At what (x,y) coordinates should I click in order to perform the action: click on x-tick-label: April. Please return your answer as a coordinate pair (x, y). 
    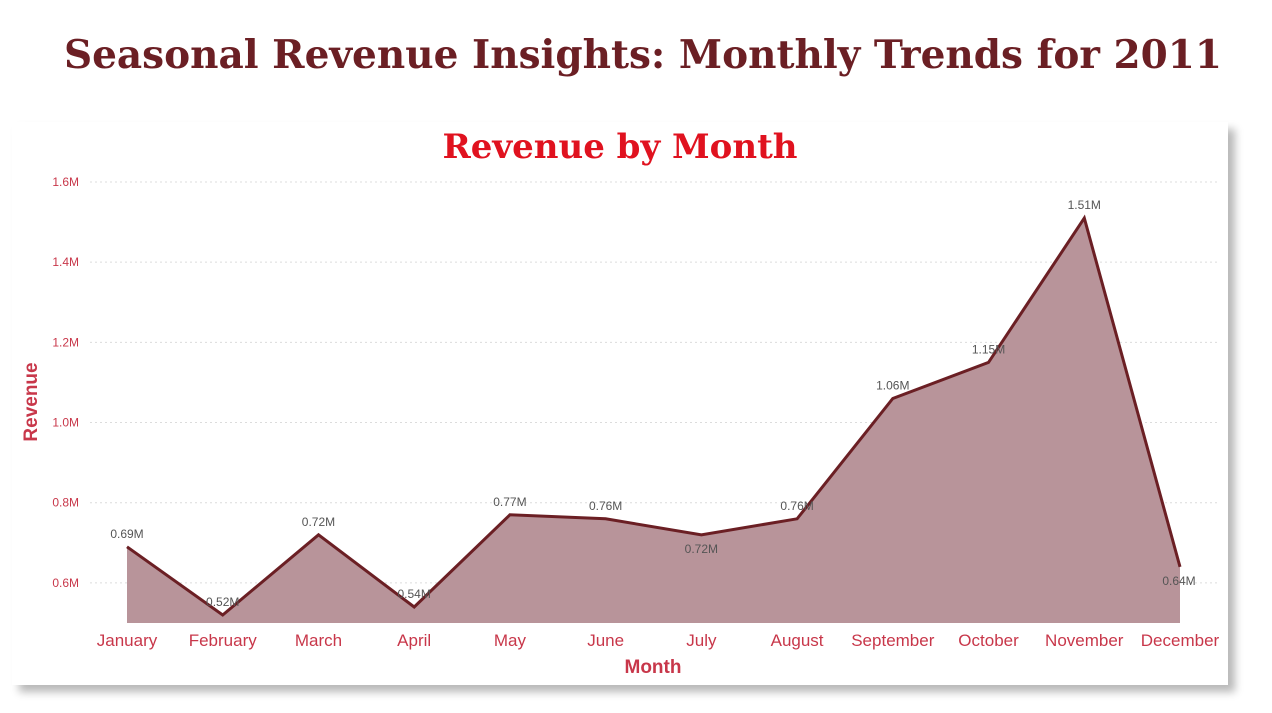
    Looking at the image, I should click on (414, 640).